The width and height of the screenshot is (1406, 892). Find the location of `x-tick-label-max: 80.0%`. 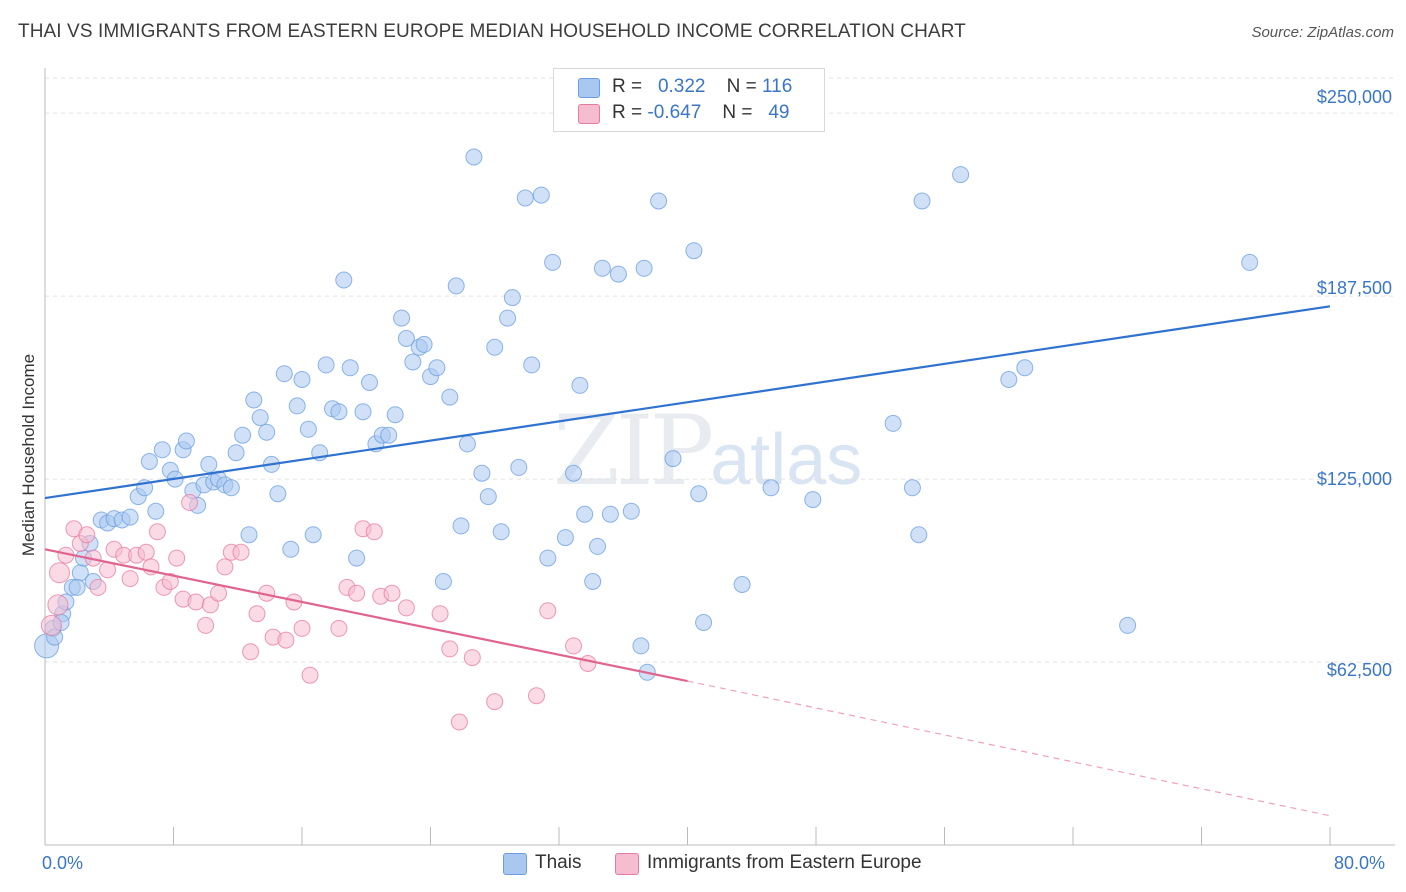

x-tick-label-max: 80.0% is located at coordinates (1360, 863).